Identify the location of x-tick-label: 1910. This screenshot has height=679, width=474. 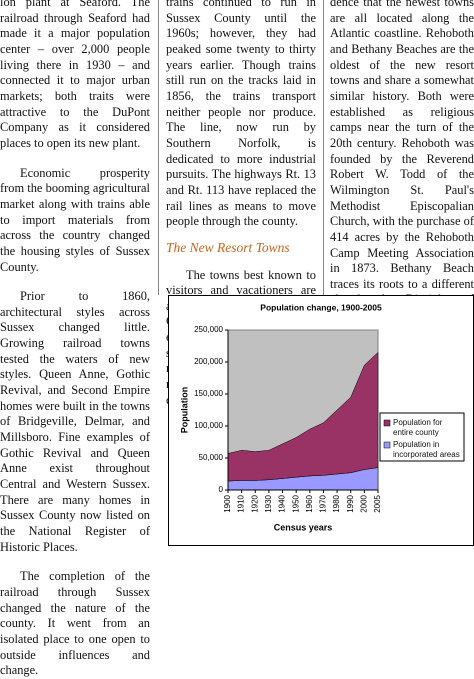
(241, 503).